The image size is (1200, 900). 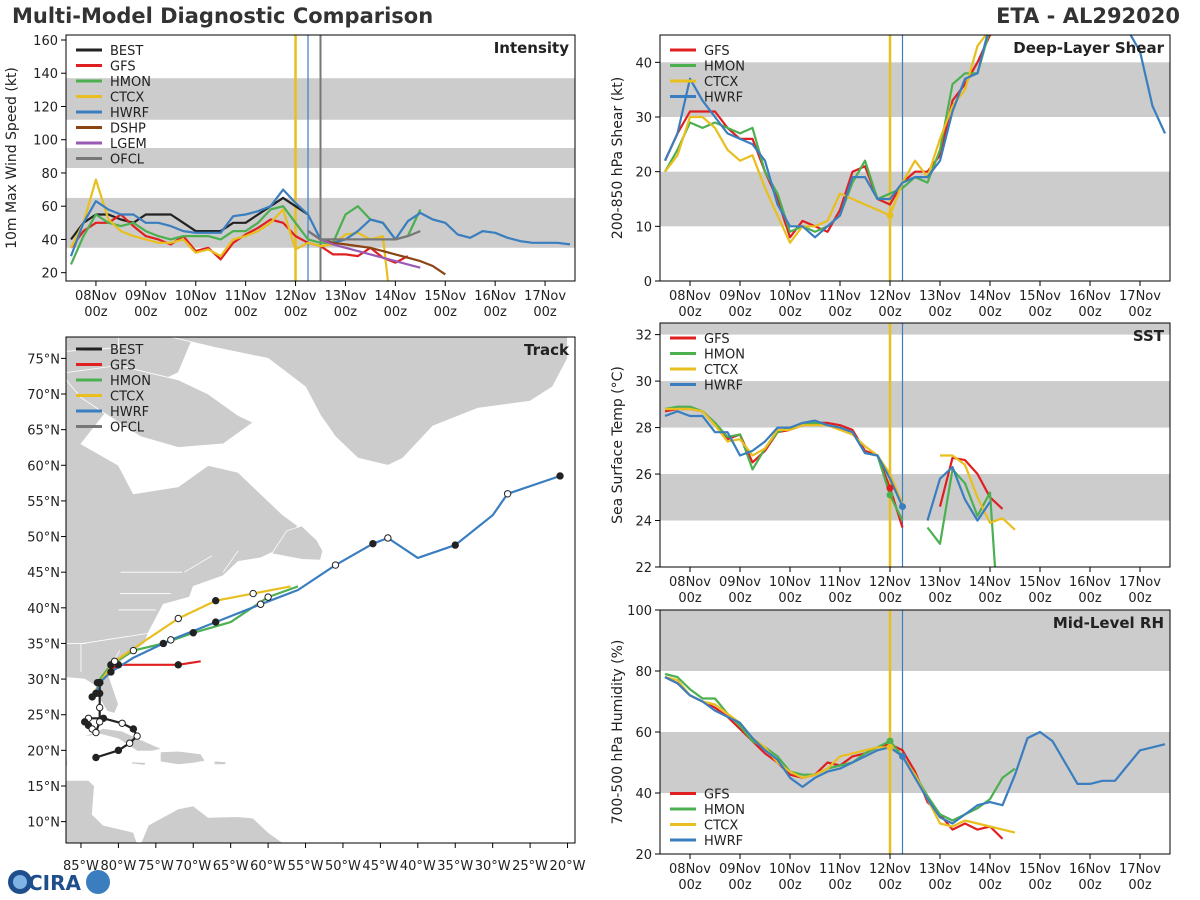 I want to click on land-jamaica, so click(x=138, y=763).